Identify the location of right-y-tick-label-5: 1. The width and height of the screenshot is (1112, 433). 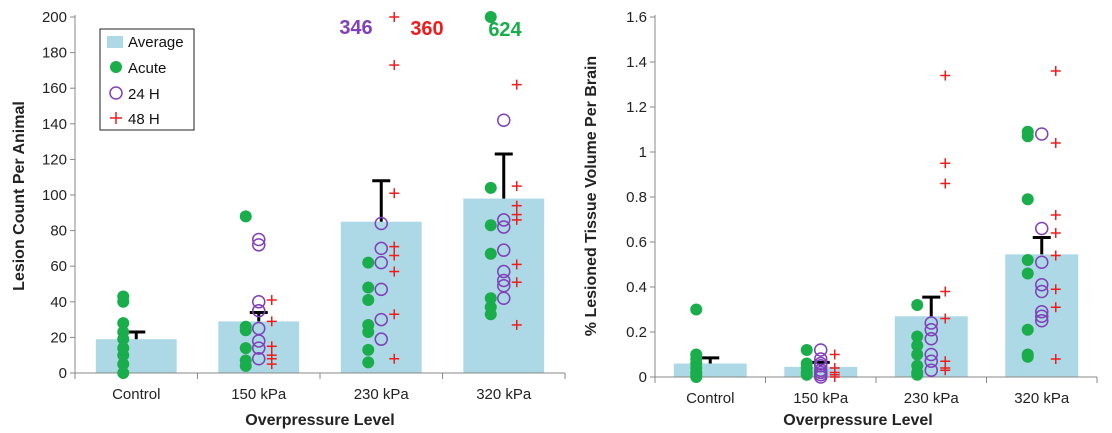
(643, 152).